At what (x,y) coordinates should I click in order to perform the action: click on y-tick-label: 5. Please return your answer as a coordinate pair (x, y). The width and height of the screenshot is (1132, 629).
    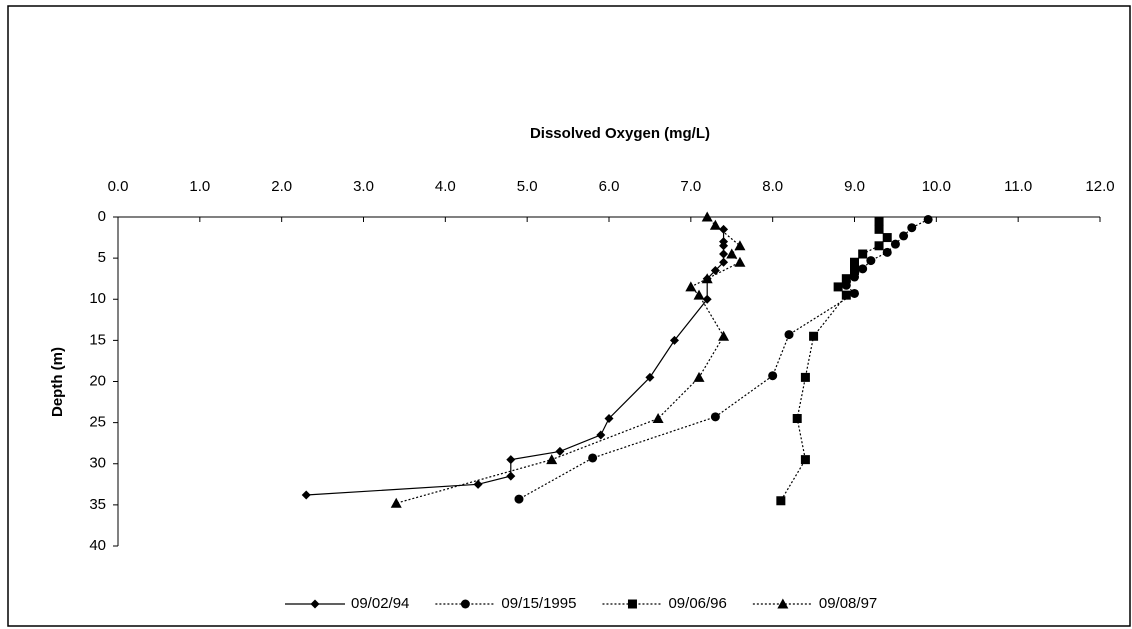
    Looking at the image, I should click on (102, 257).